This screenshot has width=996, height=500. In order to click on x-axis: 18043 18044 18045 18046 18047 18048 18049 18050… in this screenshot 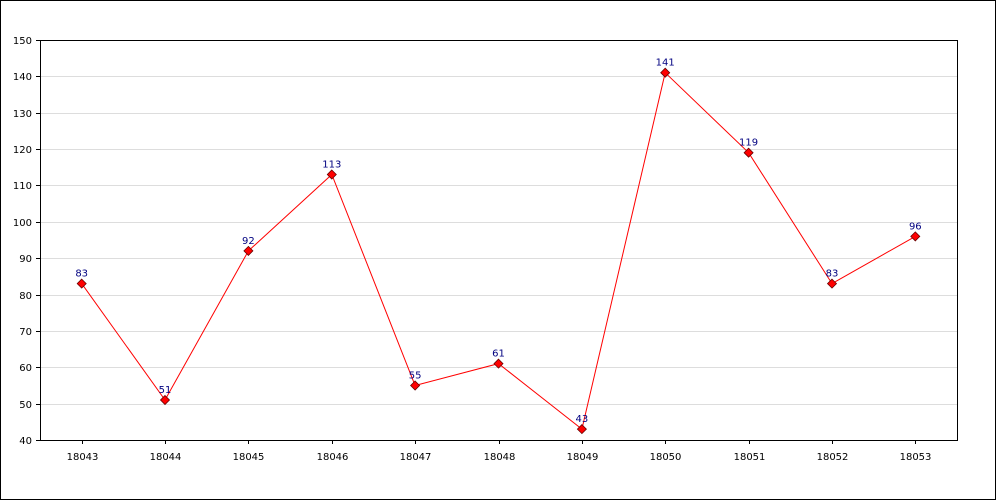, I will do `click(499, 451)`.